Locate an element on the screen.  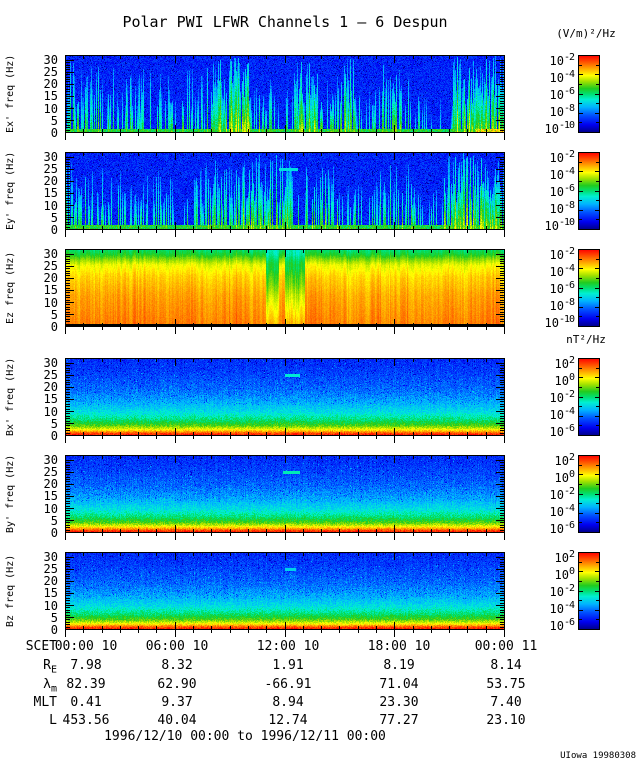
ey-ytick-30: 30 is located at coordinates (50, 156).